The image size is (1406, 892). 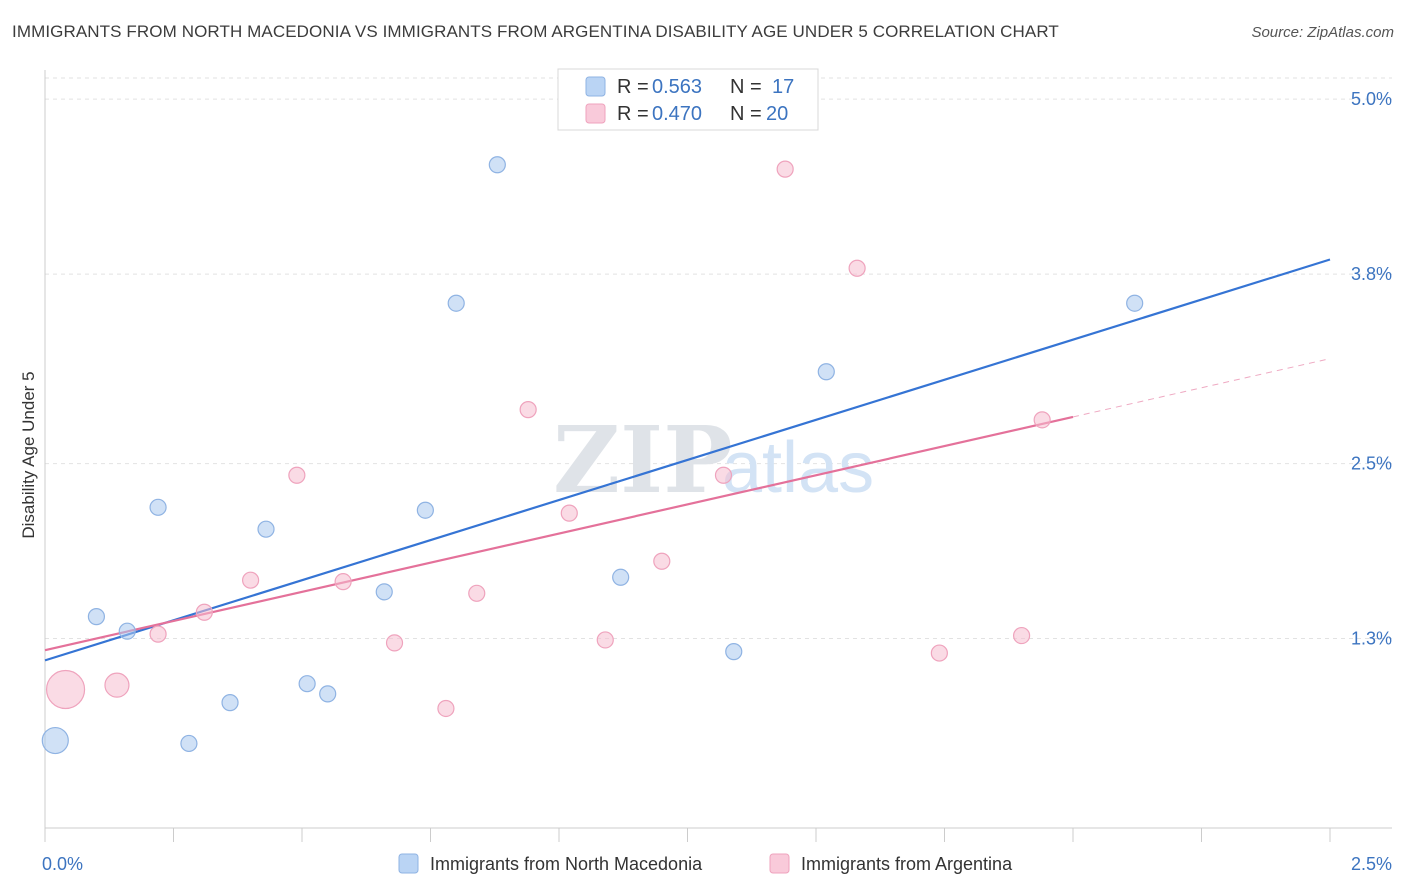 I want to click on legend-swatch-macedonia, so click(x=595, y=86).